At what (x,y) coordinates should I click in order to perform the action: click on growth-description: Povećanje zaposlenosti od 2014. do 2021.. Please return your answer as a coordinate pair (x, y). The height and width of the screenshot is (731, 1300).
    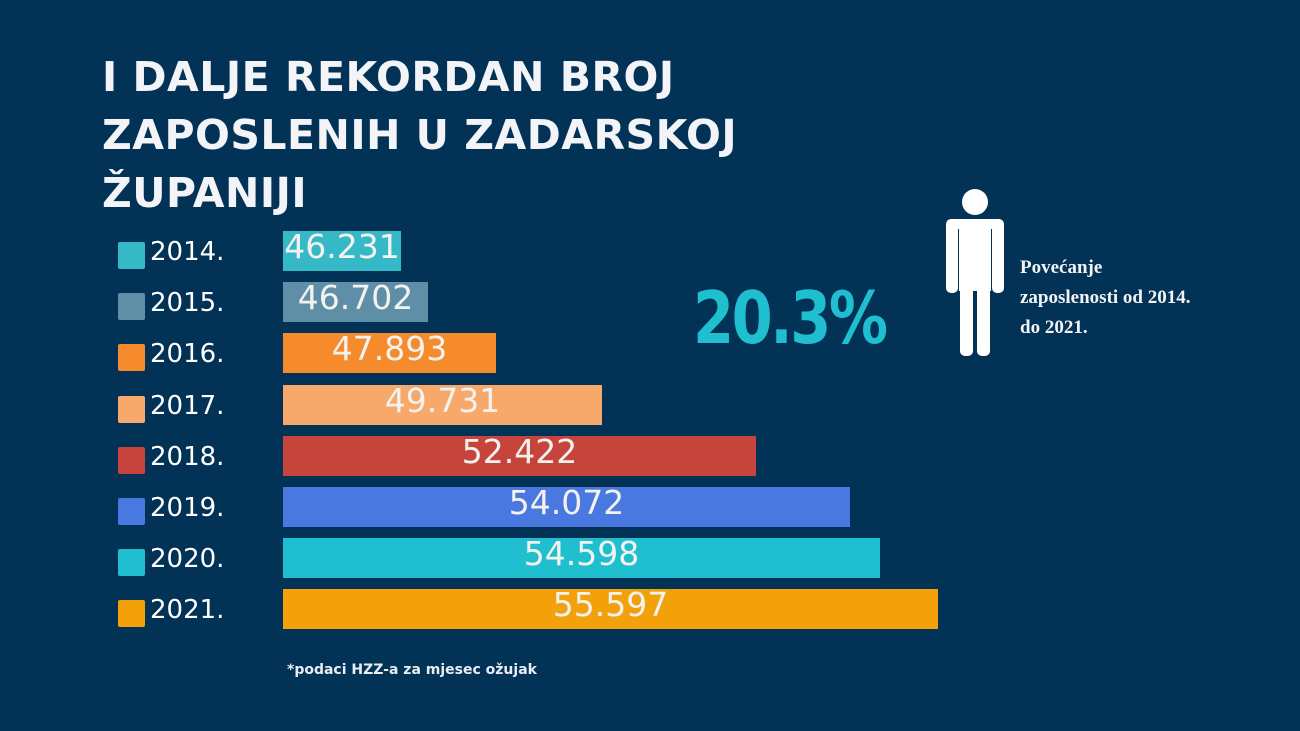
    Looking at the image, I should click on (1105, 298).